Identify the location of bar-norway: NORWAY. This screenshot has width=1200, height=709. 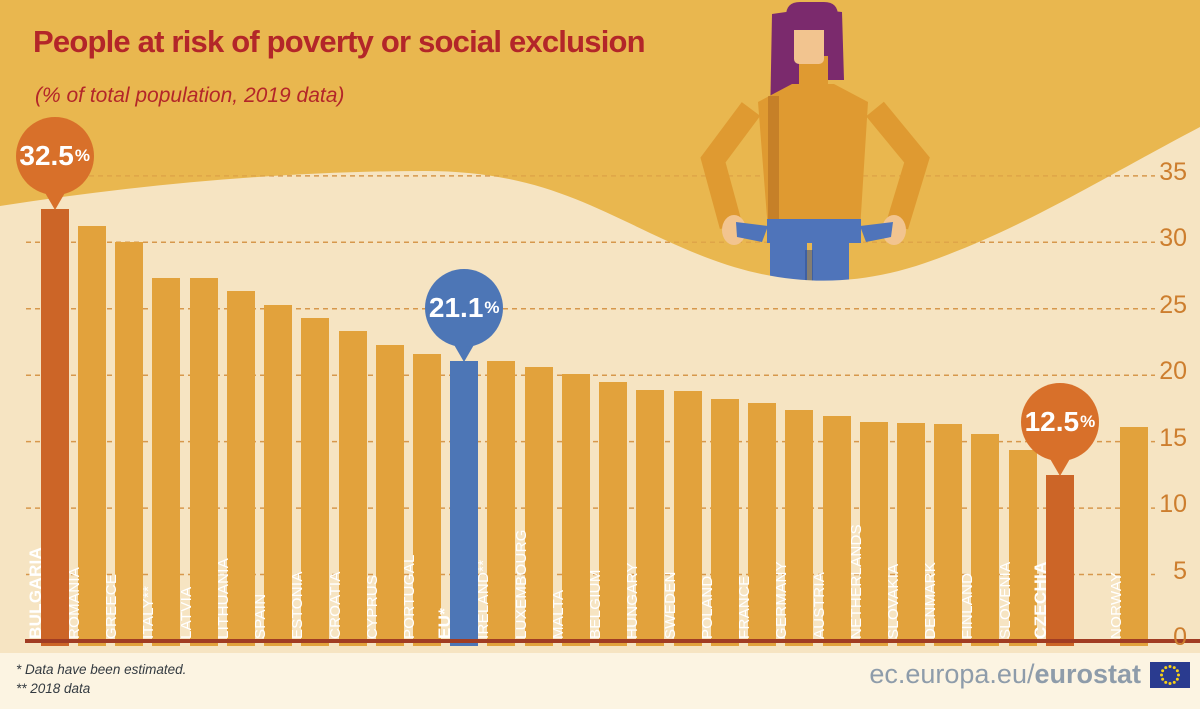
(1128, 536).